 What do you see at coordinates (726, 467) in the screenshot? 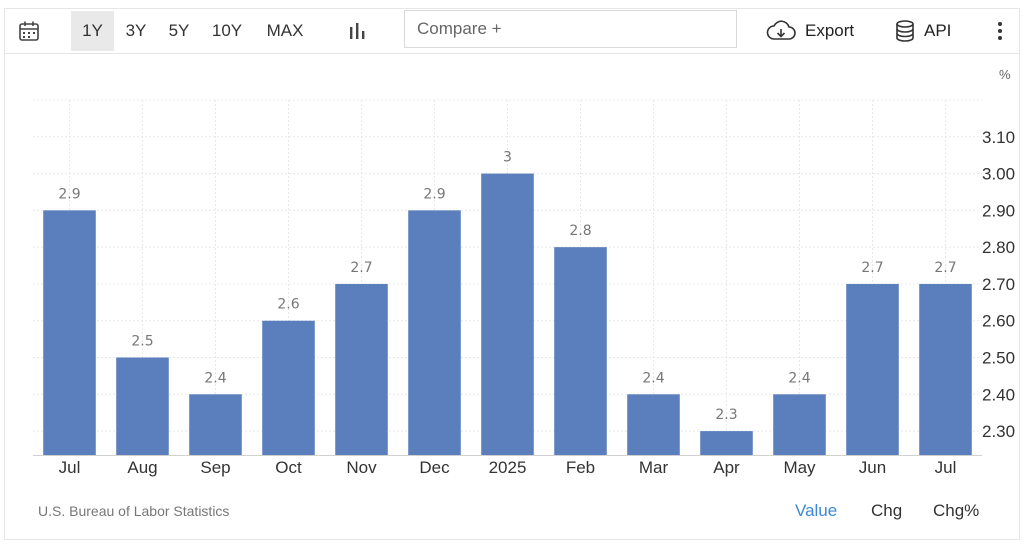
I see `x-tick-label: Apr` at bounding box center [726, 467].